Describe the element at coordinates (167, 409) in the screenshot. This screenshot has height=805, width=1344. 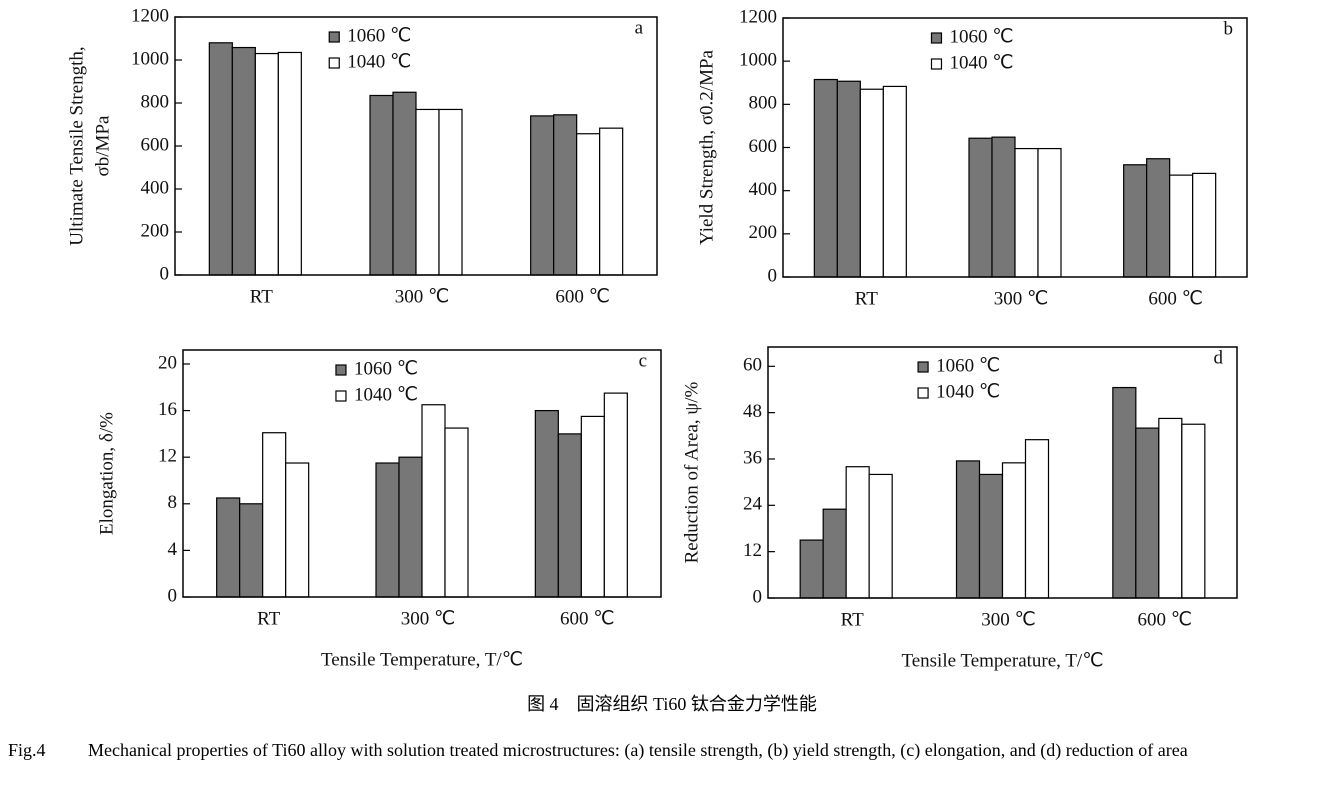
I see `y-tick-label: 16` at that location.